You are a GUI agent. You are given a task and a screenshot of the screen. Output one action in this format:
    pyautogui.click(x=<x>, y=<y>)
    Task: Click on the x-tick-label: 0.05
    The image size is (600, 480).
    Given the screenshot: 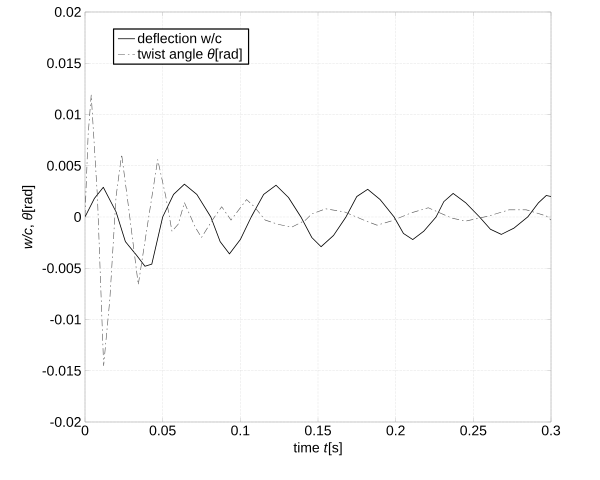 What is the action you would take?
    pyautogui.click(x=163, y=431)
    